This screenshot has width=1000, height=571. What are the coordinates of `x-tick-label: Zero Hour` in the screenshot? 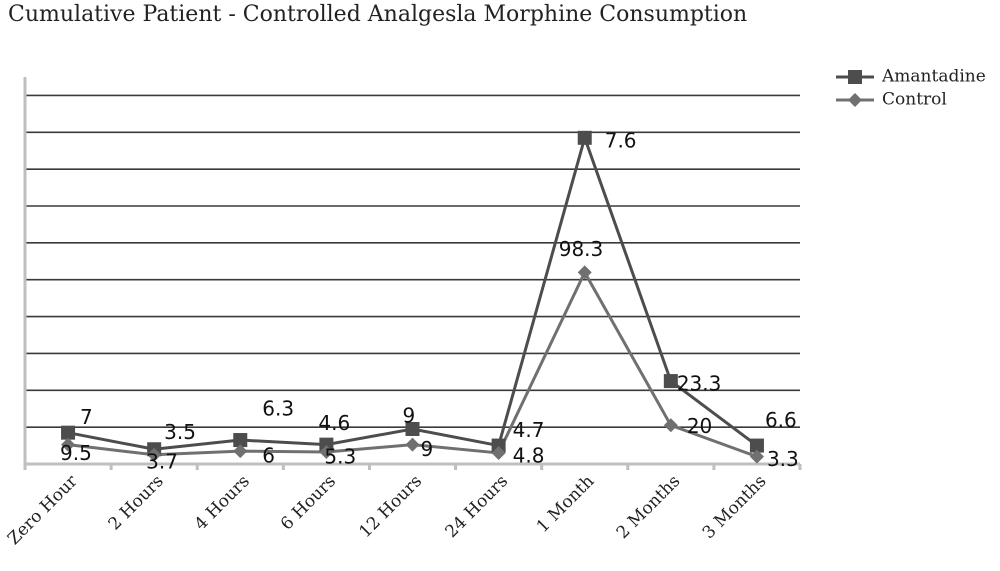 It's located at (43, 510).